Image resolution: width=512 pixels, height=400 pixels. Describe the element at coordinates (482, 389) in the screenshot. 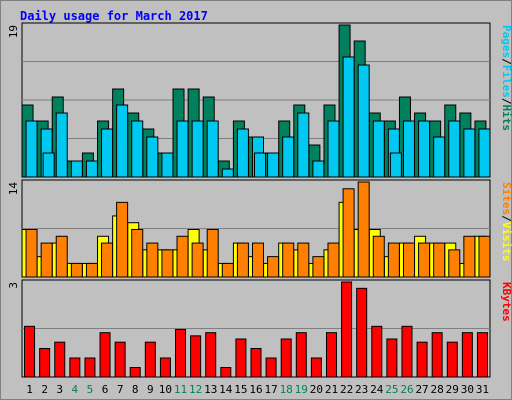

I see `x-tick-label-day-31: 31` at that location.